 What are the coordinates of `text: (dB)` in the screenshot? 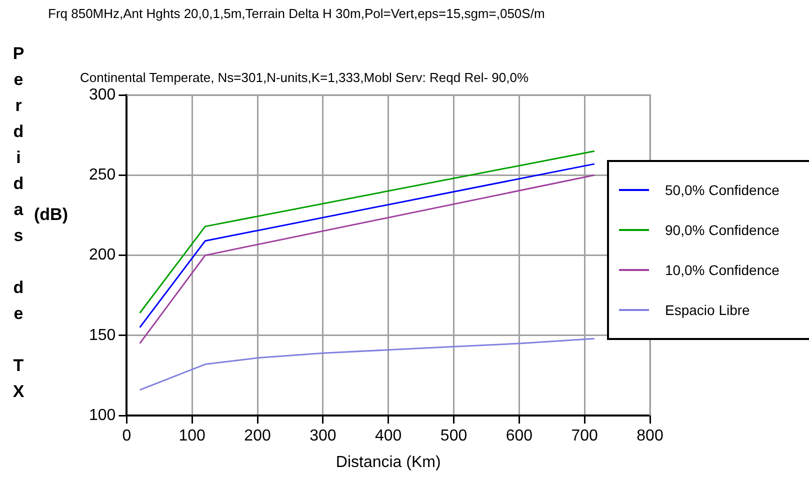 It's located at (51, 215).